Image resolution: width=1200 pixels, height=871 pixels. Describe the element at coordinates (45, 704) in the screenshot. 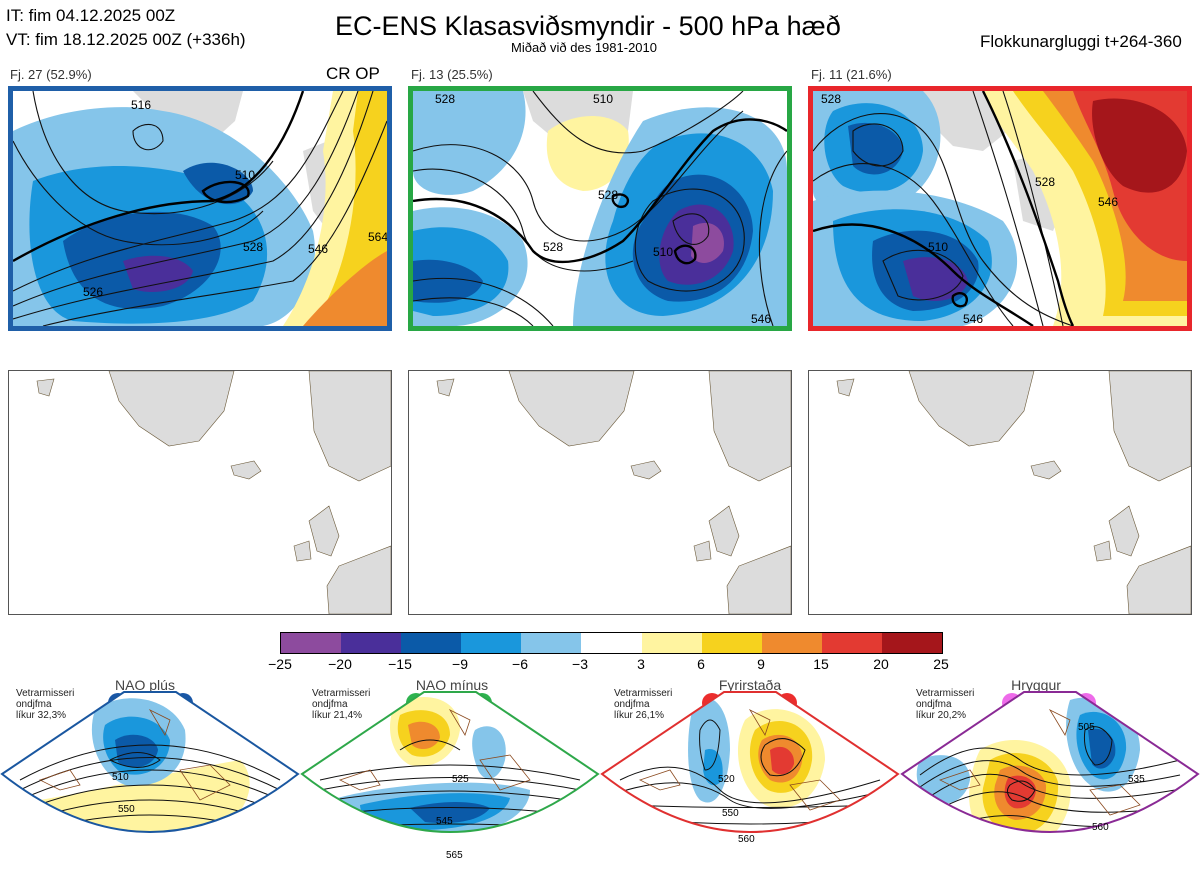

I see `regime-1-note: Vetrarmisseri ondjfma líkur 32,3%` at that location.